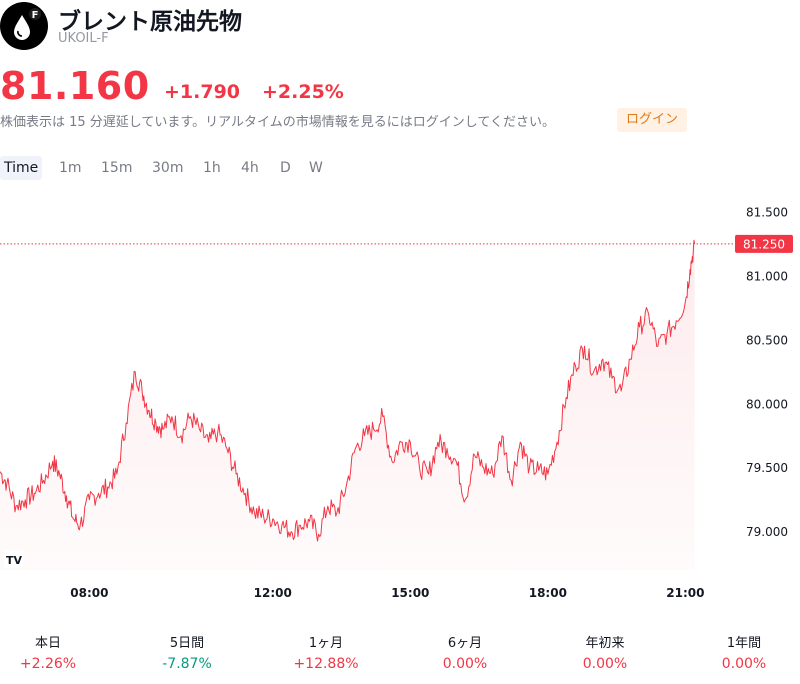 The width and height of the screenshot is (800, 684). Describe the element at coordinates (187, 654) in the screenshot. I see `perf-item-5d: 5日間 -7.87%` at that location.